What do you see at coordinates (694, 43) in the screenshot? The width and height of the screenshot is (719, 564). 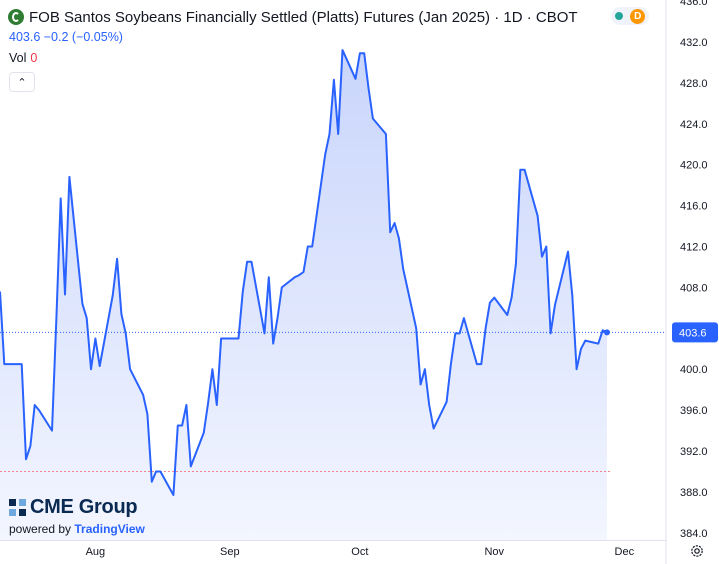 I see `y-tick-label: 432.0` at bounding box center [694, 43].